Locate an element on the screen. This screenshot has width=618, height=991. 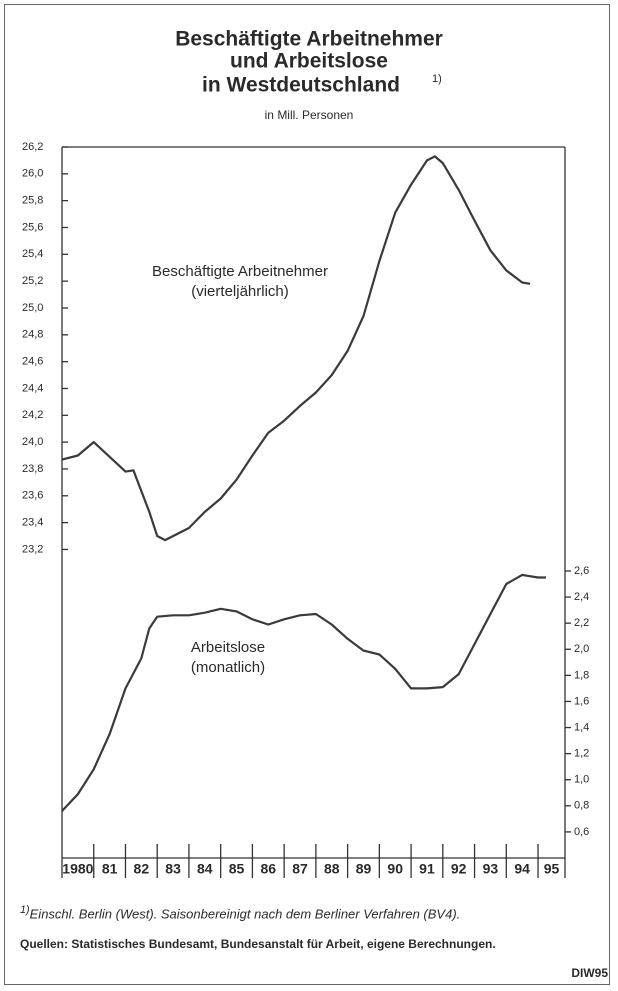
x-tick-label: 87 is located at coordinates (300, 869).